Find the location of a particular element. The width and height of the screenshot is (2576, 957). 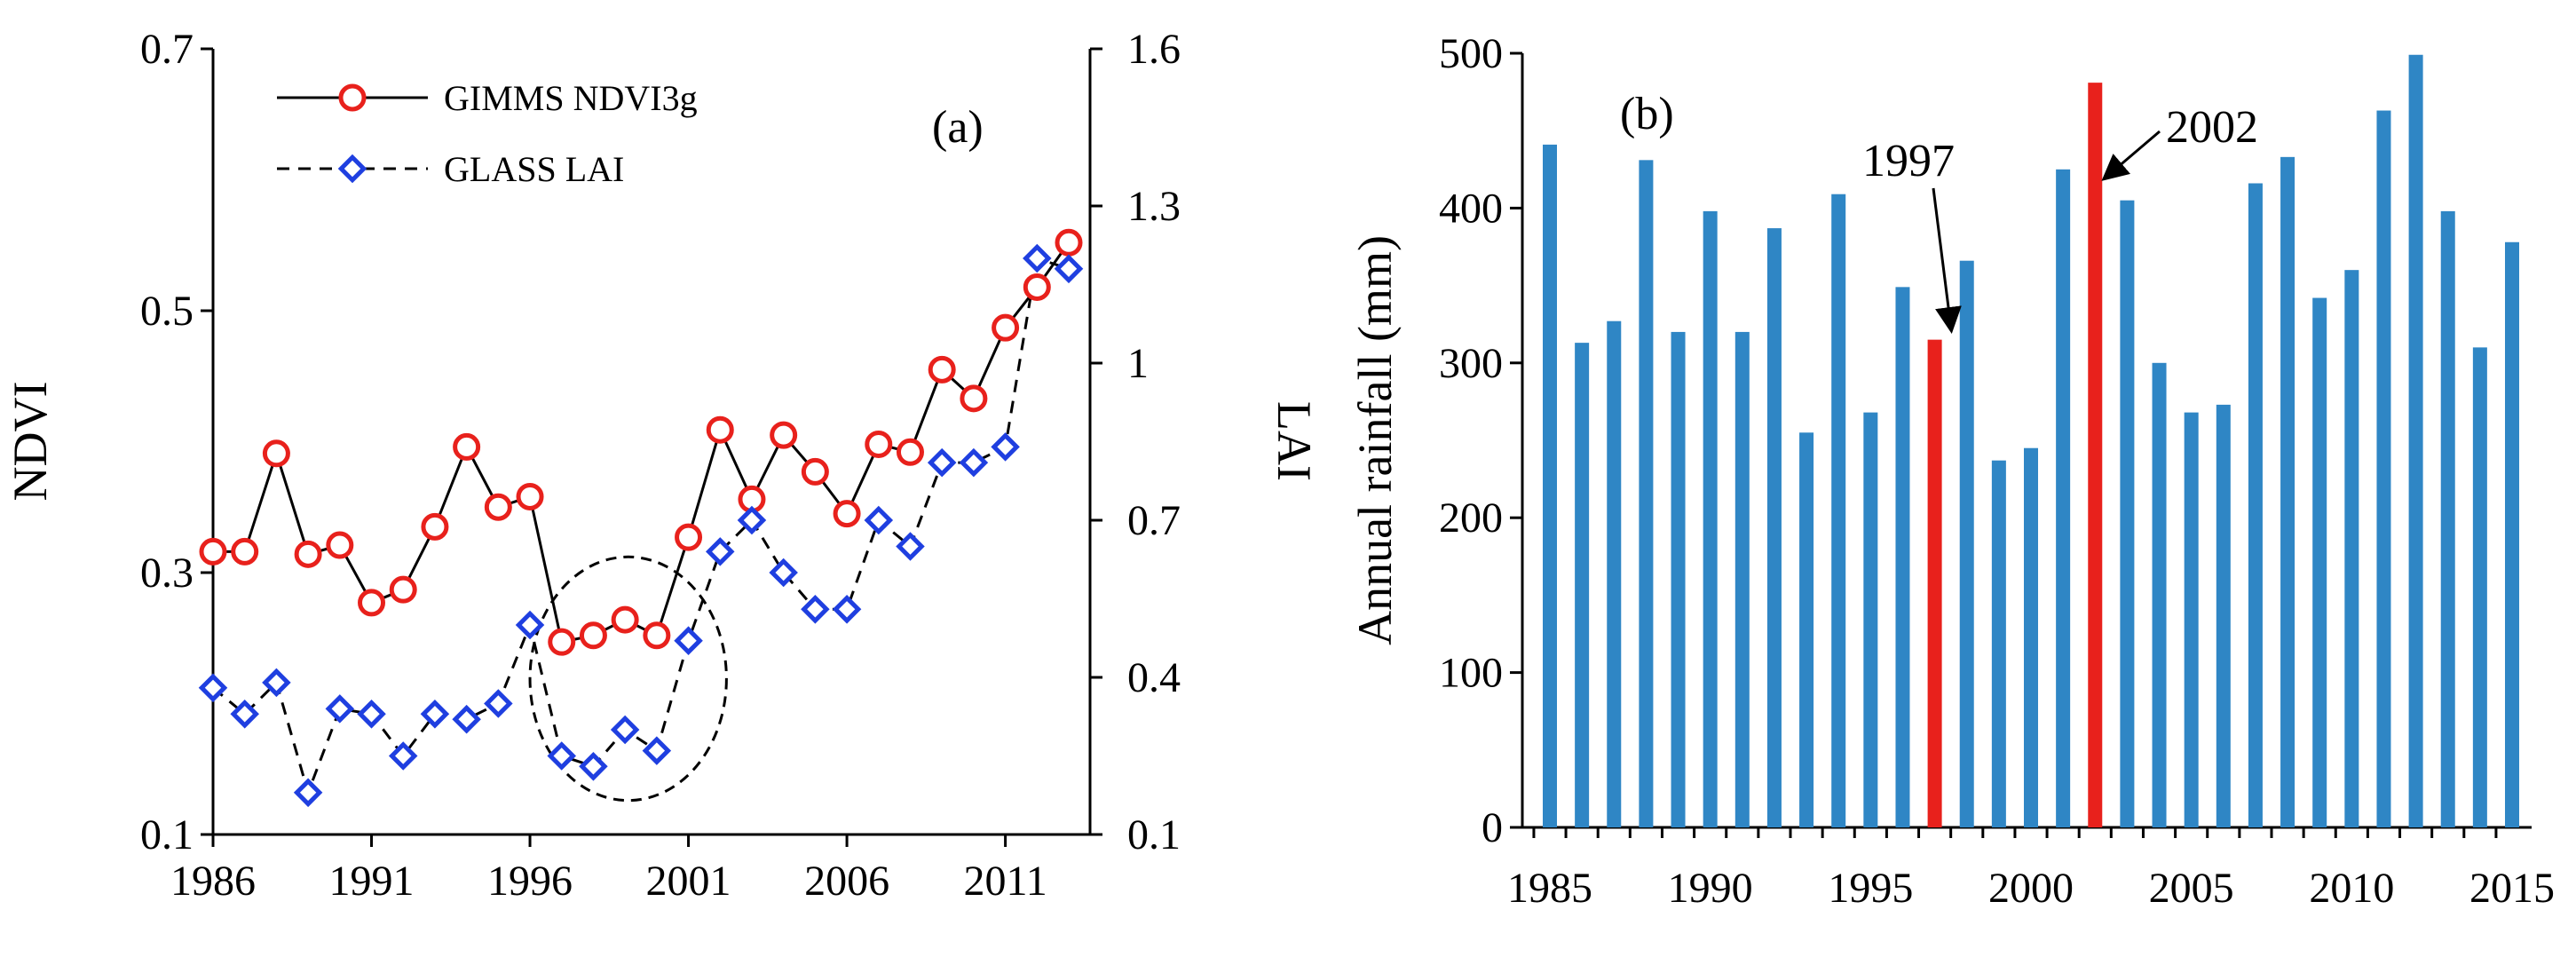

bar-2015 is located at coordinates (2512, 534).